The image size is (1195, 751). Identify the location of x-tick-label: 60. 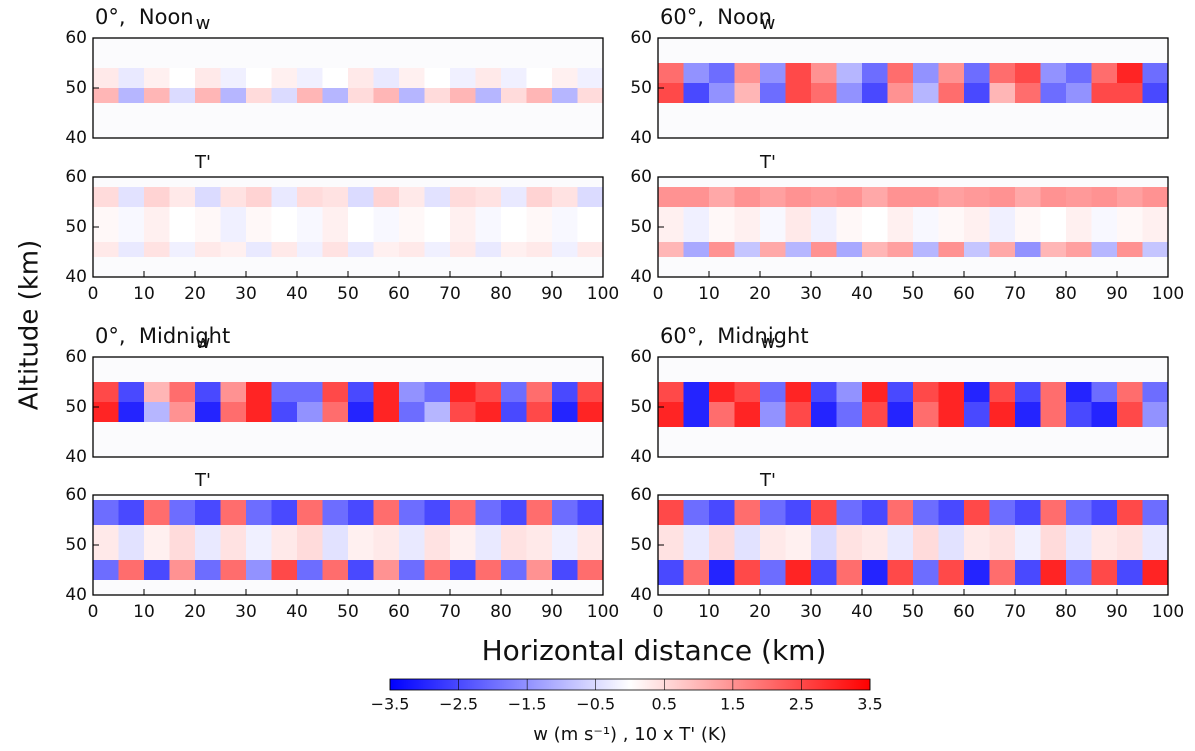
(399, 612).